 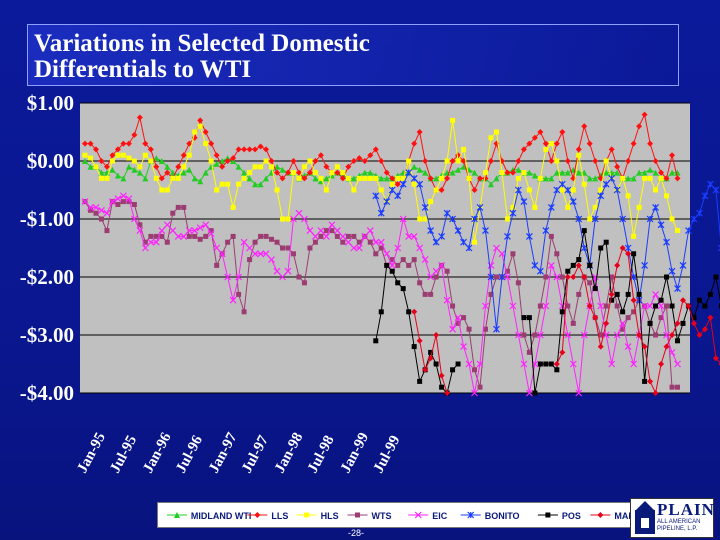 I want to click on legend-entries: MIDLAND WTI LLS HLS WTS EIC BONITO POS MARS, so click(x=403, y=516).